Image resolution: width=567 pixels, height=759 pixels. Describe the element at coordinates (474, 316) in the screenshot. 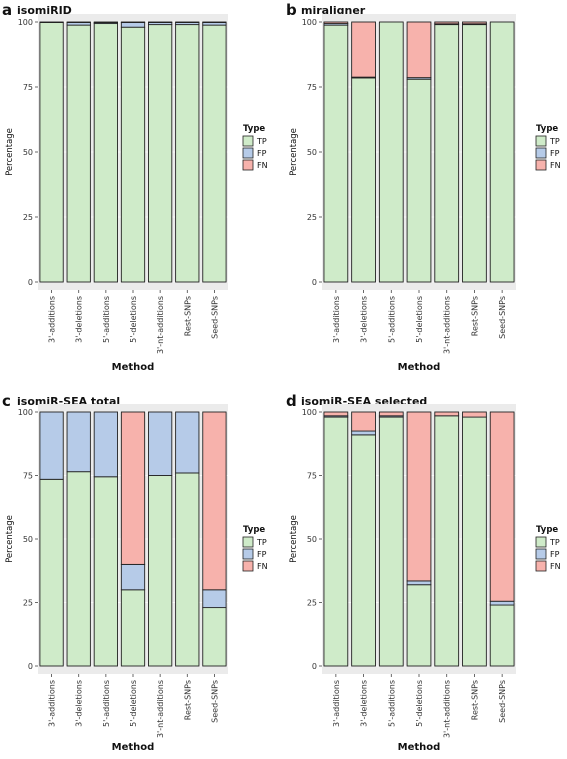

I see `x-tick-label: Rest-SNPs` at that location.